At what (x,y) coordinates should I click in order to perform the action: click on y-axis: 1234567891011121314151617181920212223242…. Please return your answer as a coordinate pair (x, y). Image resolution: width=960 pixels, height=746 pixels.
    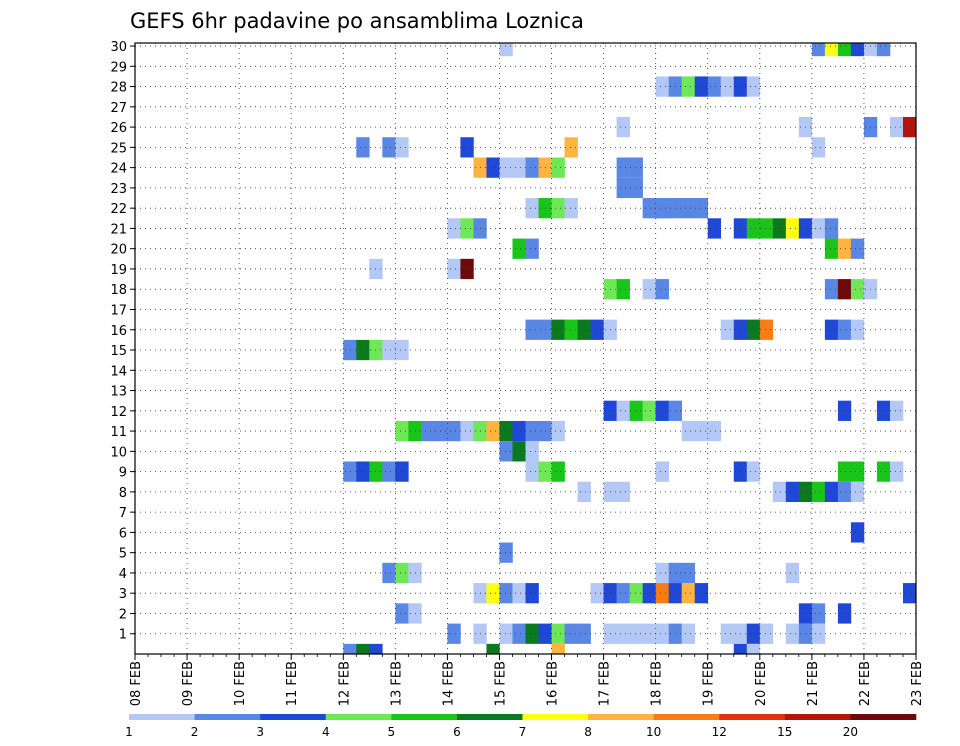
    Looking at the image, I should click on (122, 341).